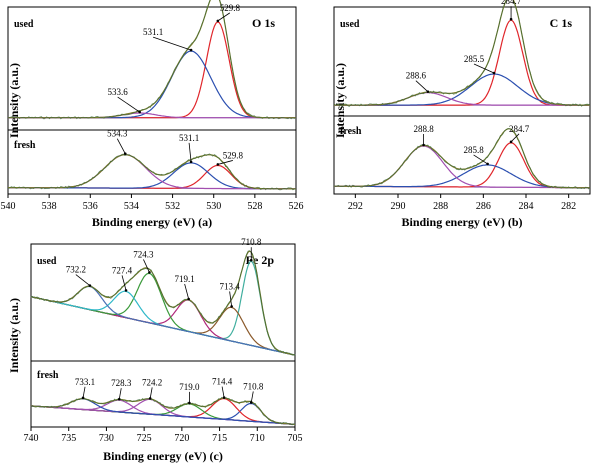 The width and height of the screenshot is (593, 464). Describe the element at coordinates (416, 76) in the screenshot. I see `peak-label: 288.6` at that location.